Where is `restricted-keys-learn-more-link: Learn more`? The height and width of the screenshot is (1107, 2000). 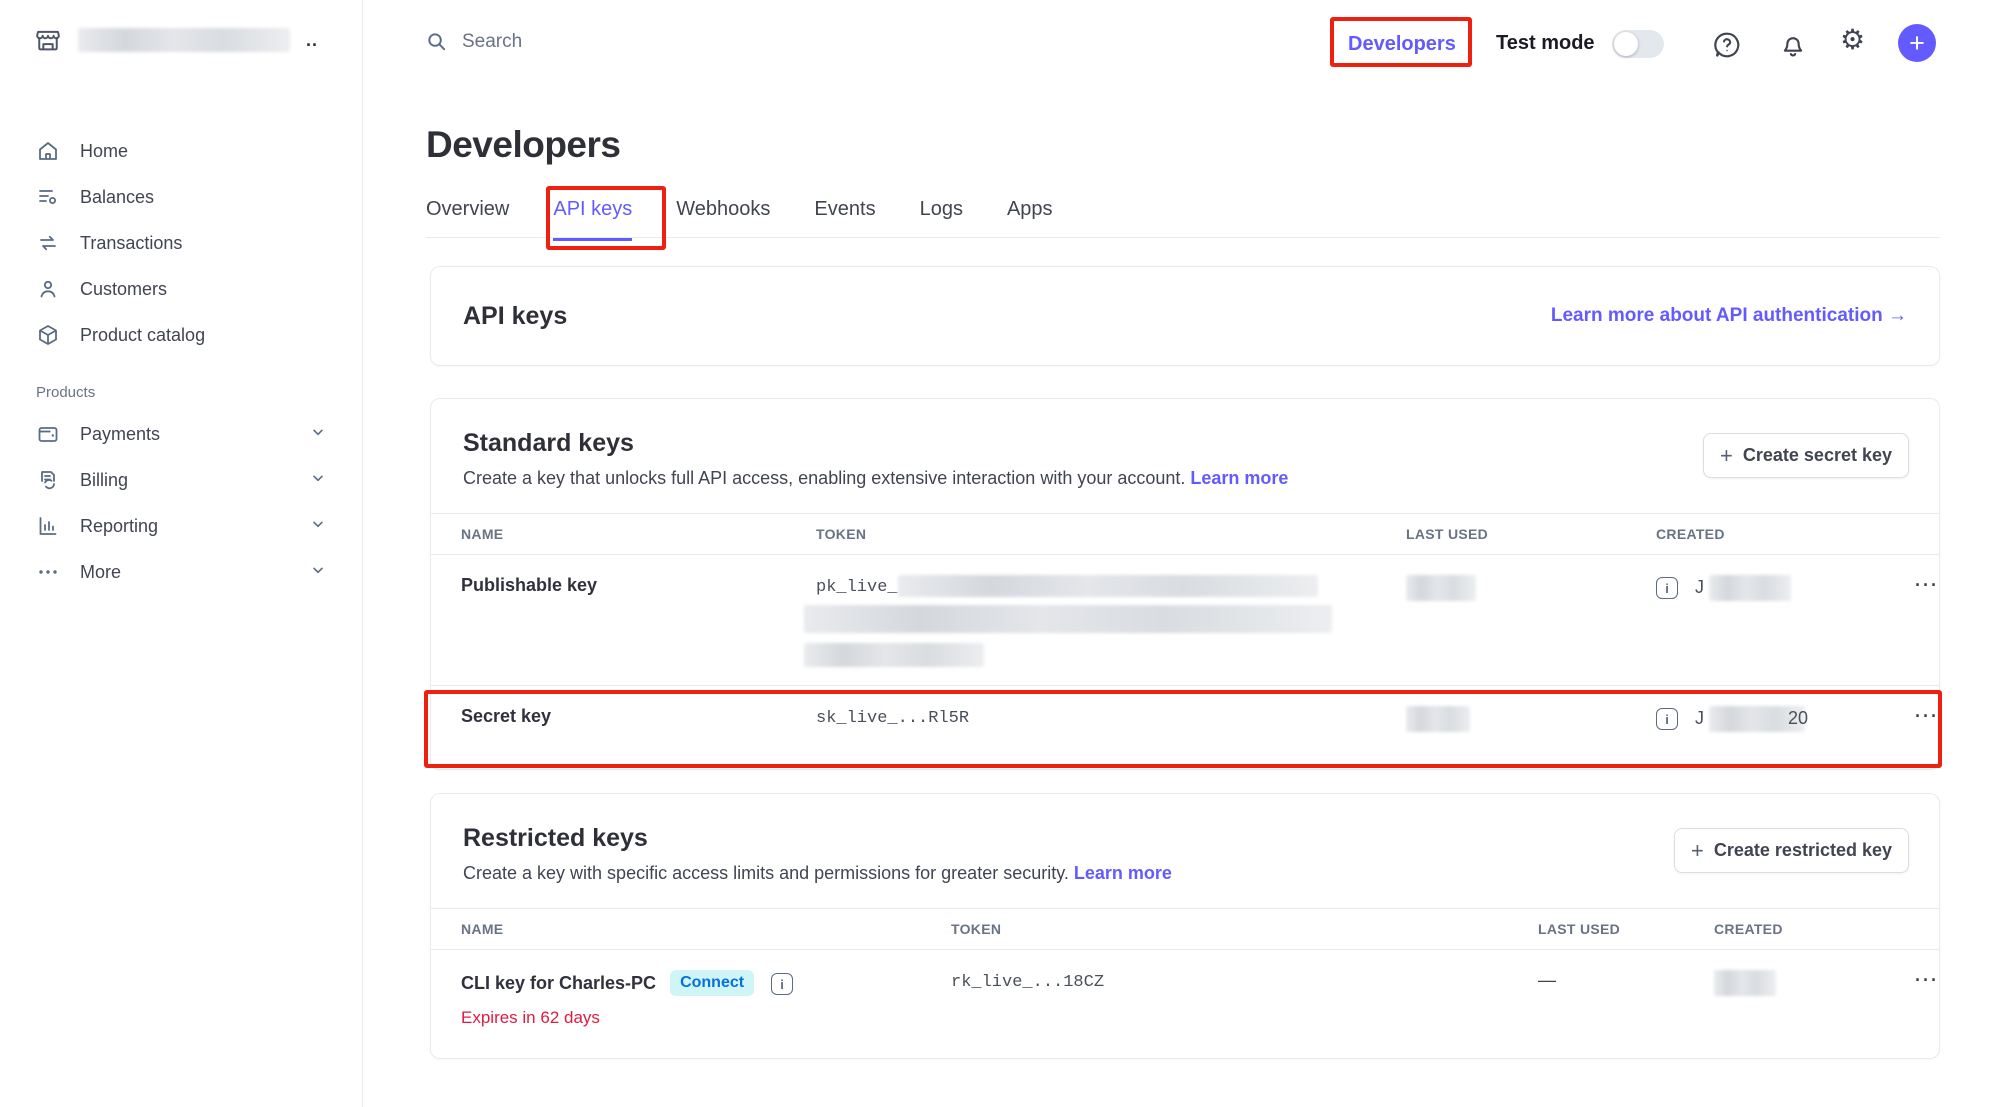
restricted-keys-learn-more-link: Learn more is located at coordinates (1122, 873).